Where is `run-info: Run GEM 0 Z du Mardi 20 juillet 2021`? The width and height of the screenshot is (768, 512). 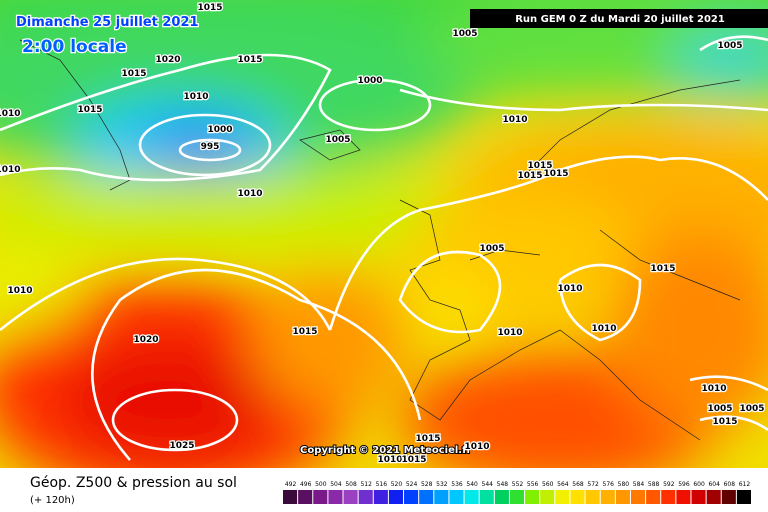 run-info: Run GEM 0 Z du Mardi 20 juillet 2021 is located at coordinates (620, 19).